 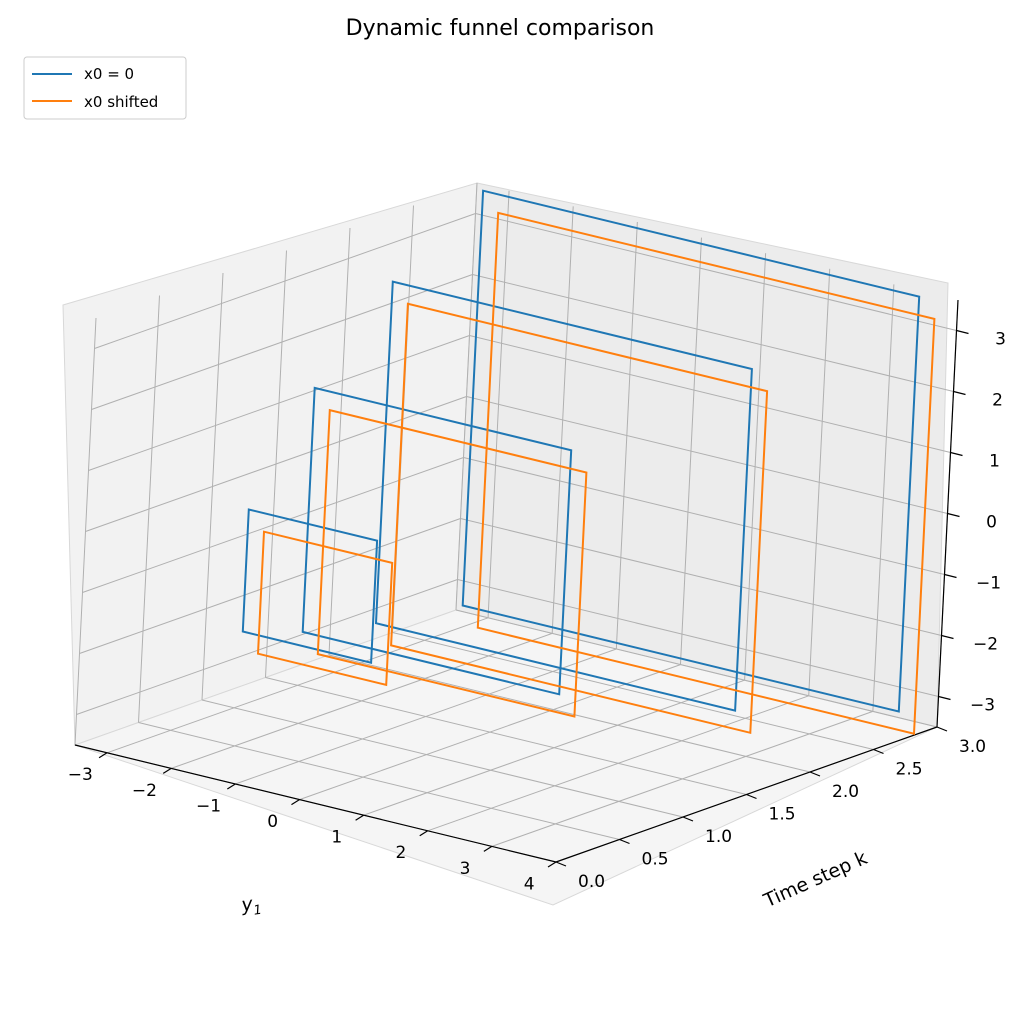 What do you see at coordinates (144, 791) in the screenshot?
I see `x-tick-label: −2` at bounding box center [144, 791].